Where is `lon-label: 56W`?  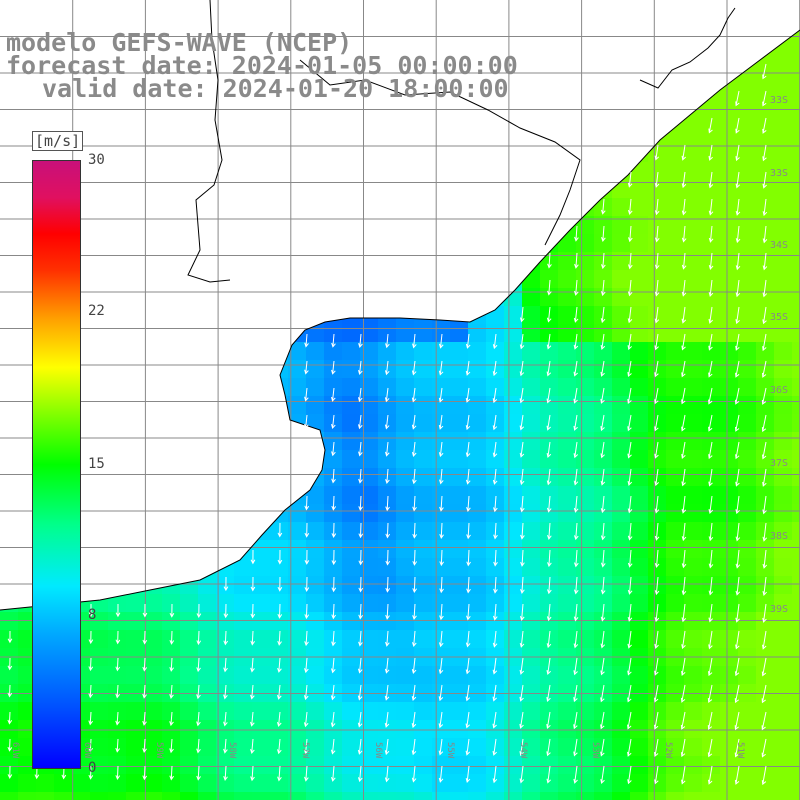
lon-label: 56W is located at coordinates (378, 750).